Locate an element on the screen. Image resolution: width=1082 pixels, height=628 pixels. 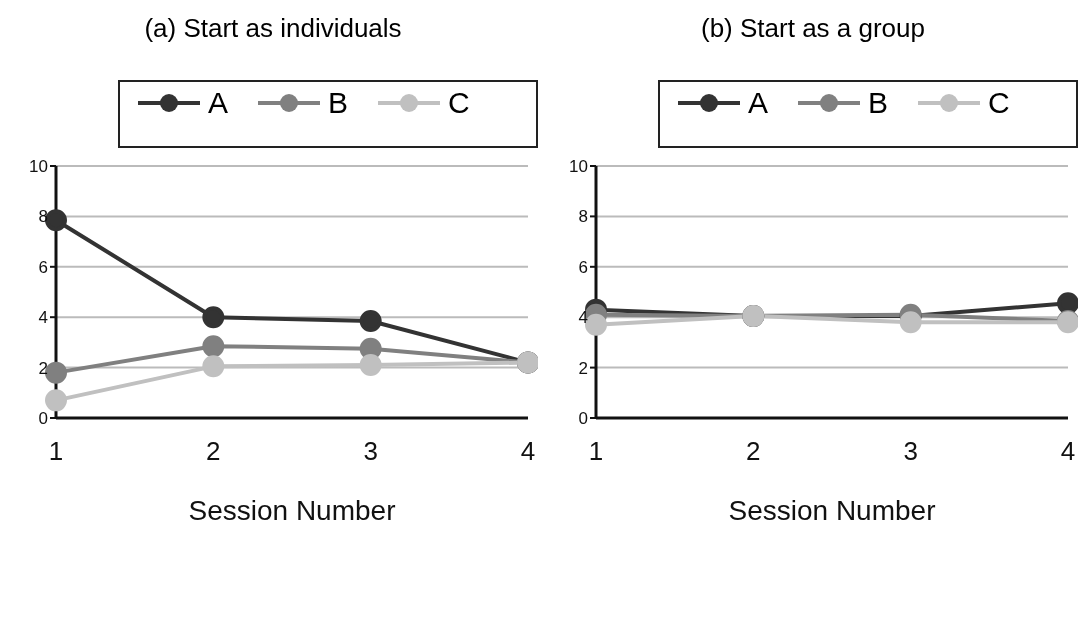
chart-title: (b) Start as a group is located at coordinates (813, 28).